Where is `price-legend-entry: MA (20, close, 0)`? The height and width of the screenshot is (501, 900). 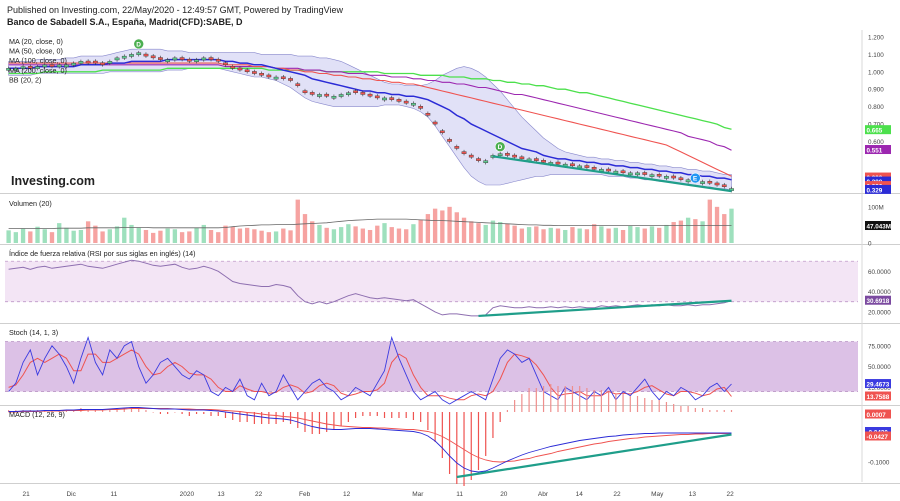 price-legend-entry: MA (20, close, 0) is located at coordinates (36, 41).